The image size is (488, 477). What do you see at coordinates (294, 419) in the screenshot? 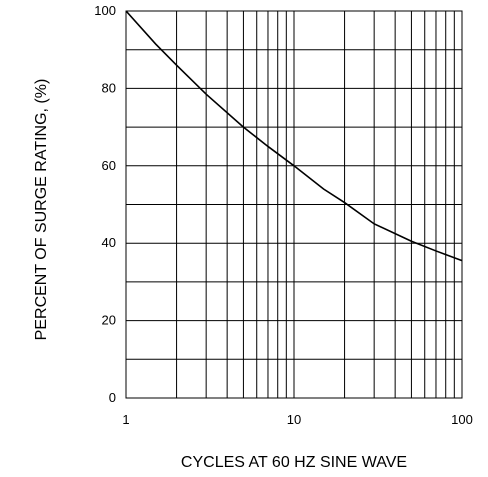
I see `x-tick-label: 10` at bounding box center [294, 419].